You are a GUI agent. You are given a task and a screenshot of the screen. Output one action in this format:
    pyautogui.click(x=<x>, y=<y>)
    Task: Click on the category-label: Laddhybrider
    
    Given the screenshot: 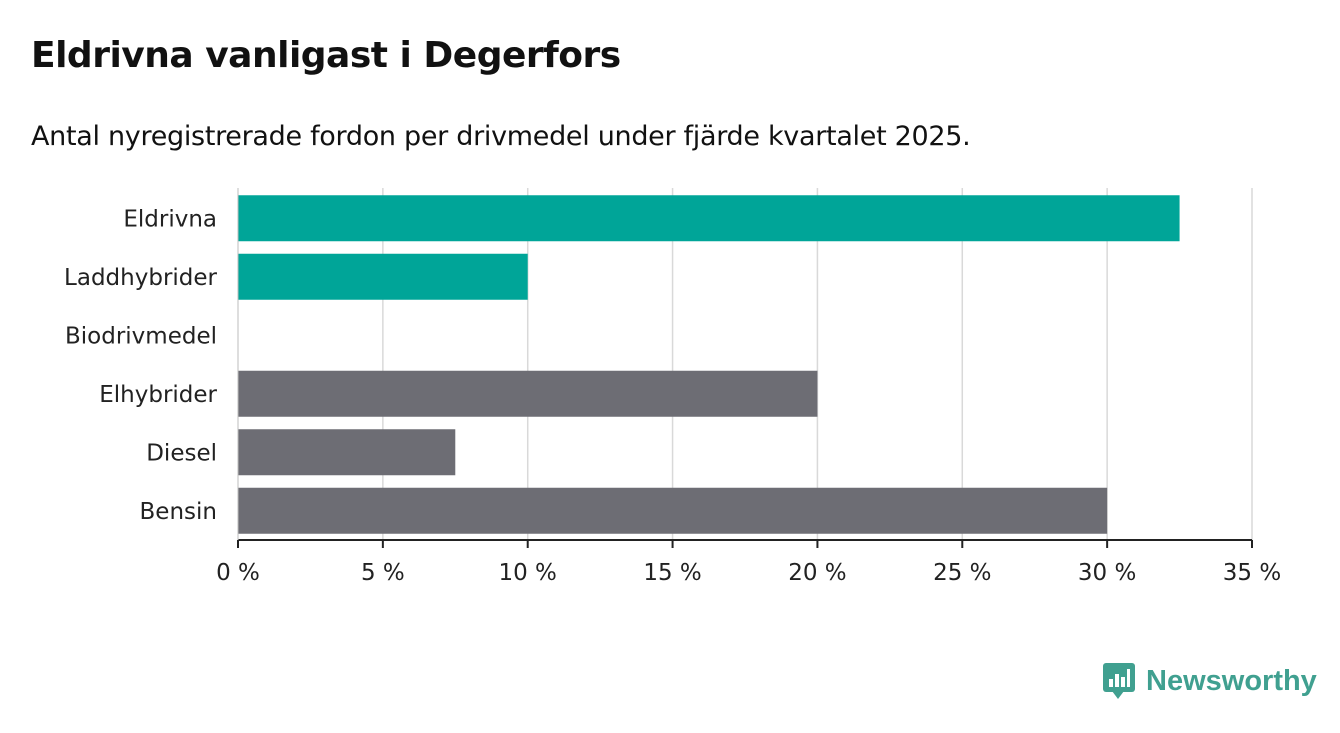 What is the action you would take?
    pyautogui.click(x=140, y=278)
    